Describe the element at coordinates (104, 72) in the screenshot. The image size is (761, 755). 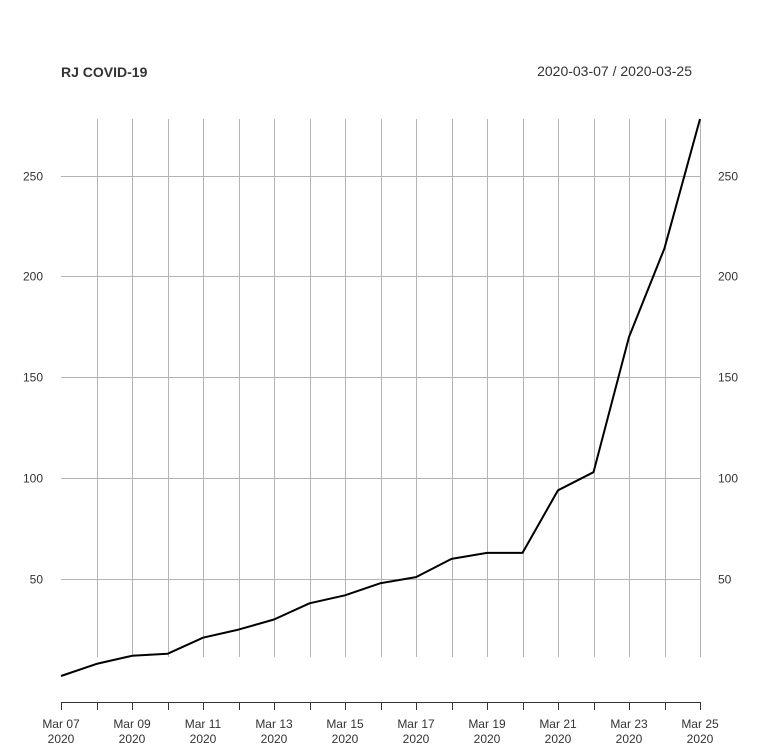
I see `chart-title: RJ COVID-19` at that location.